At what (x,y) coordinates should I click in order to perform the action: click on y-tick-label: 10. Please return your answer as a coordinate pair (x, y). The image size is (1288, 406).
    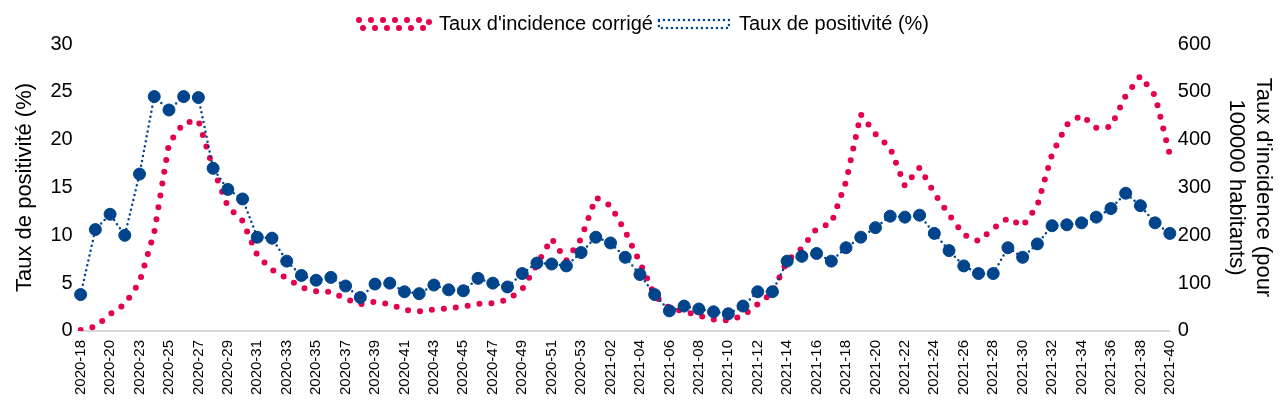
    Looking at the image, I should click on (61, 233).